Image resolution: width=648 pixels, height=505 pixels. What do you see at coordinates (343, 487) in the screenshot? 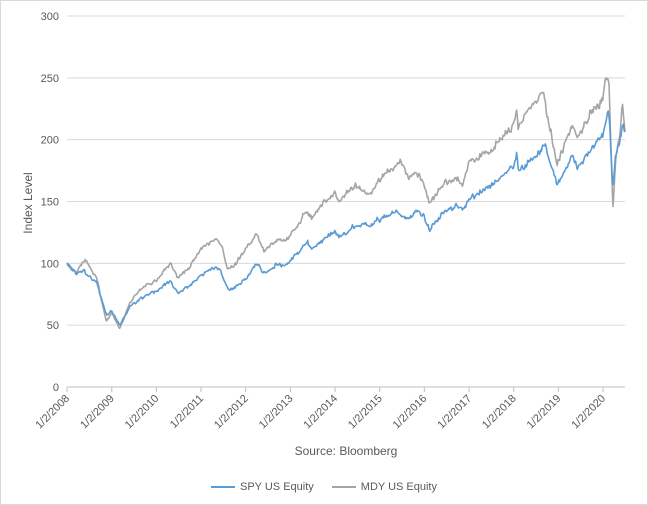
I see `legend-swatch-mdy` at bounding box center [343, 487].